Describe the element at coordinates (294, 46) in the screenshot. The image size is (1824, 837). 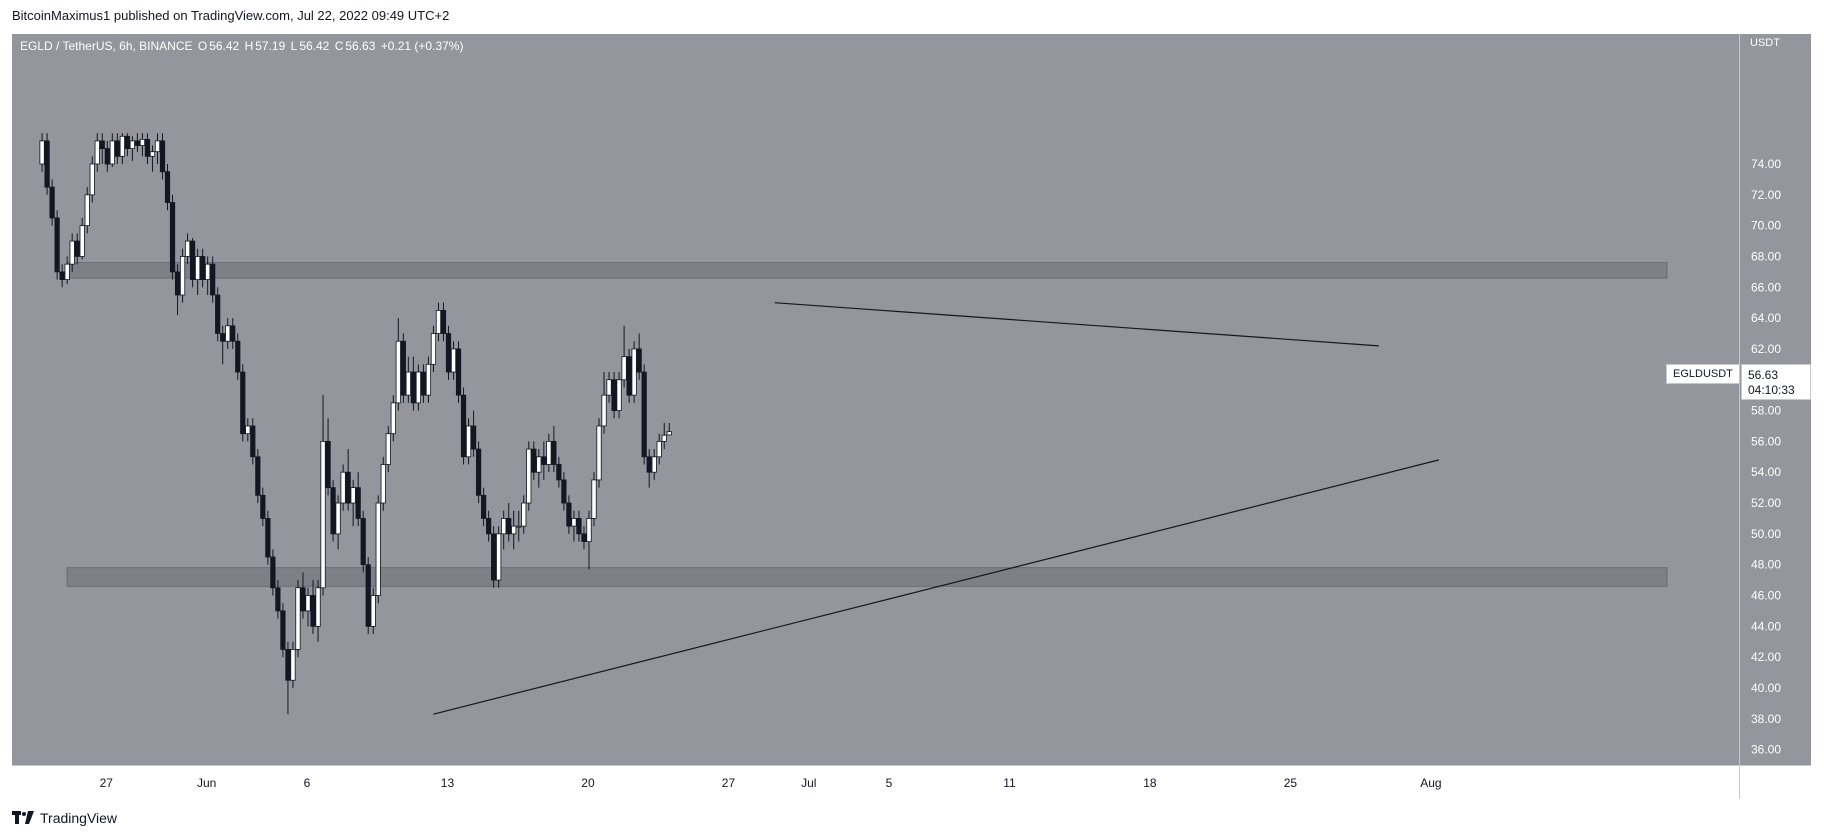
I see `legend-low-label: L` at that location.